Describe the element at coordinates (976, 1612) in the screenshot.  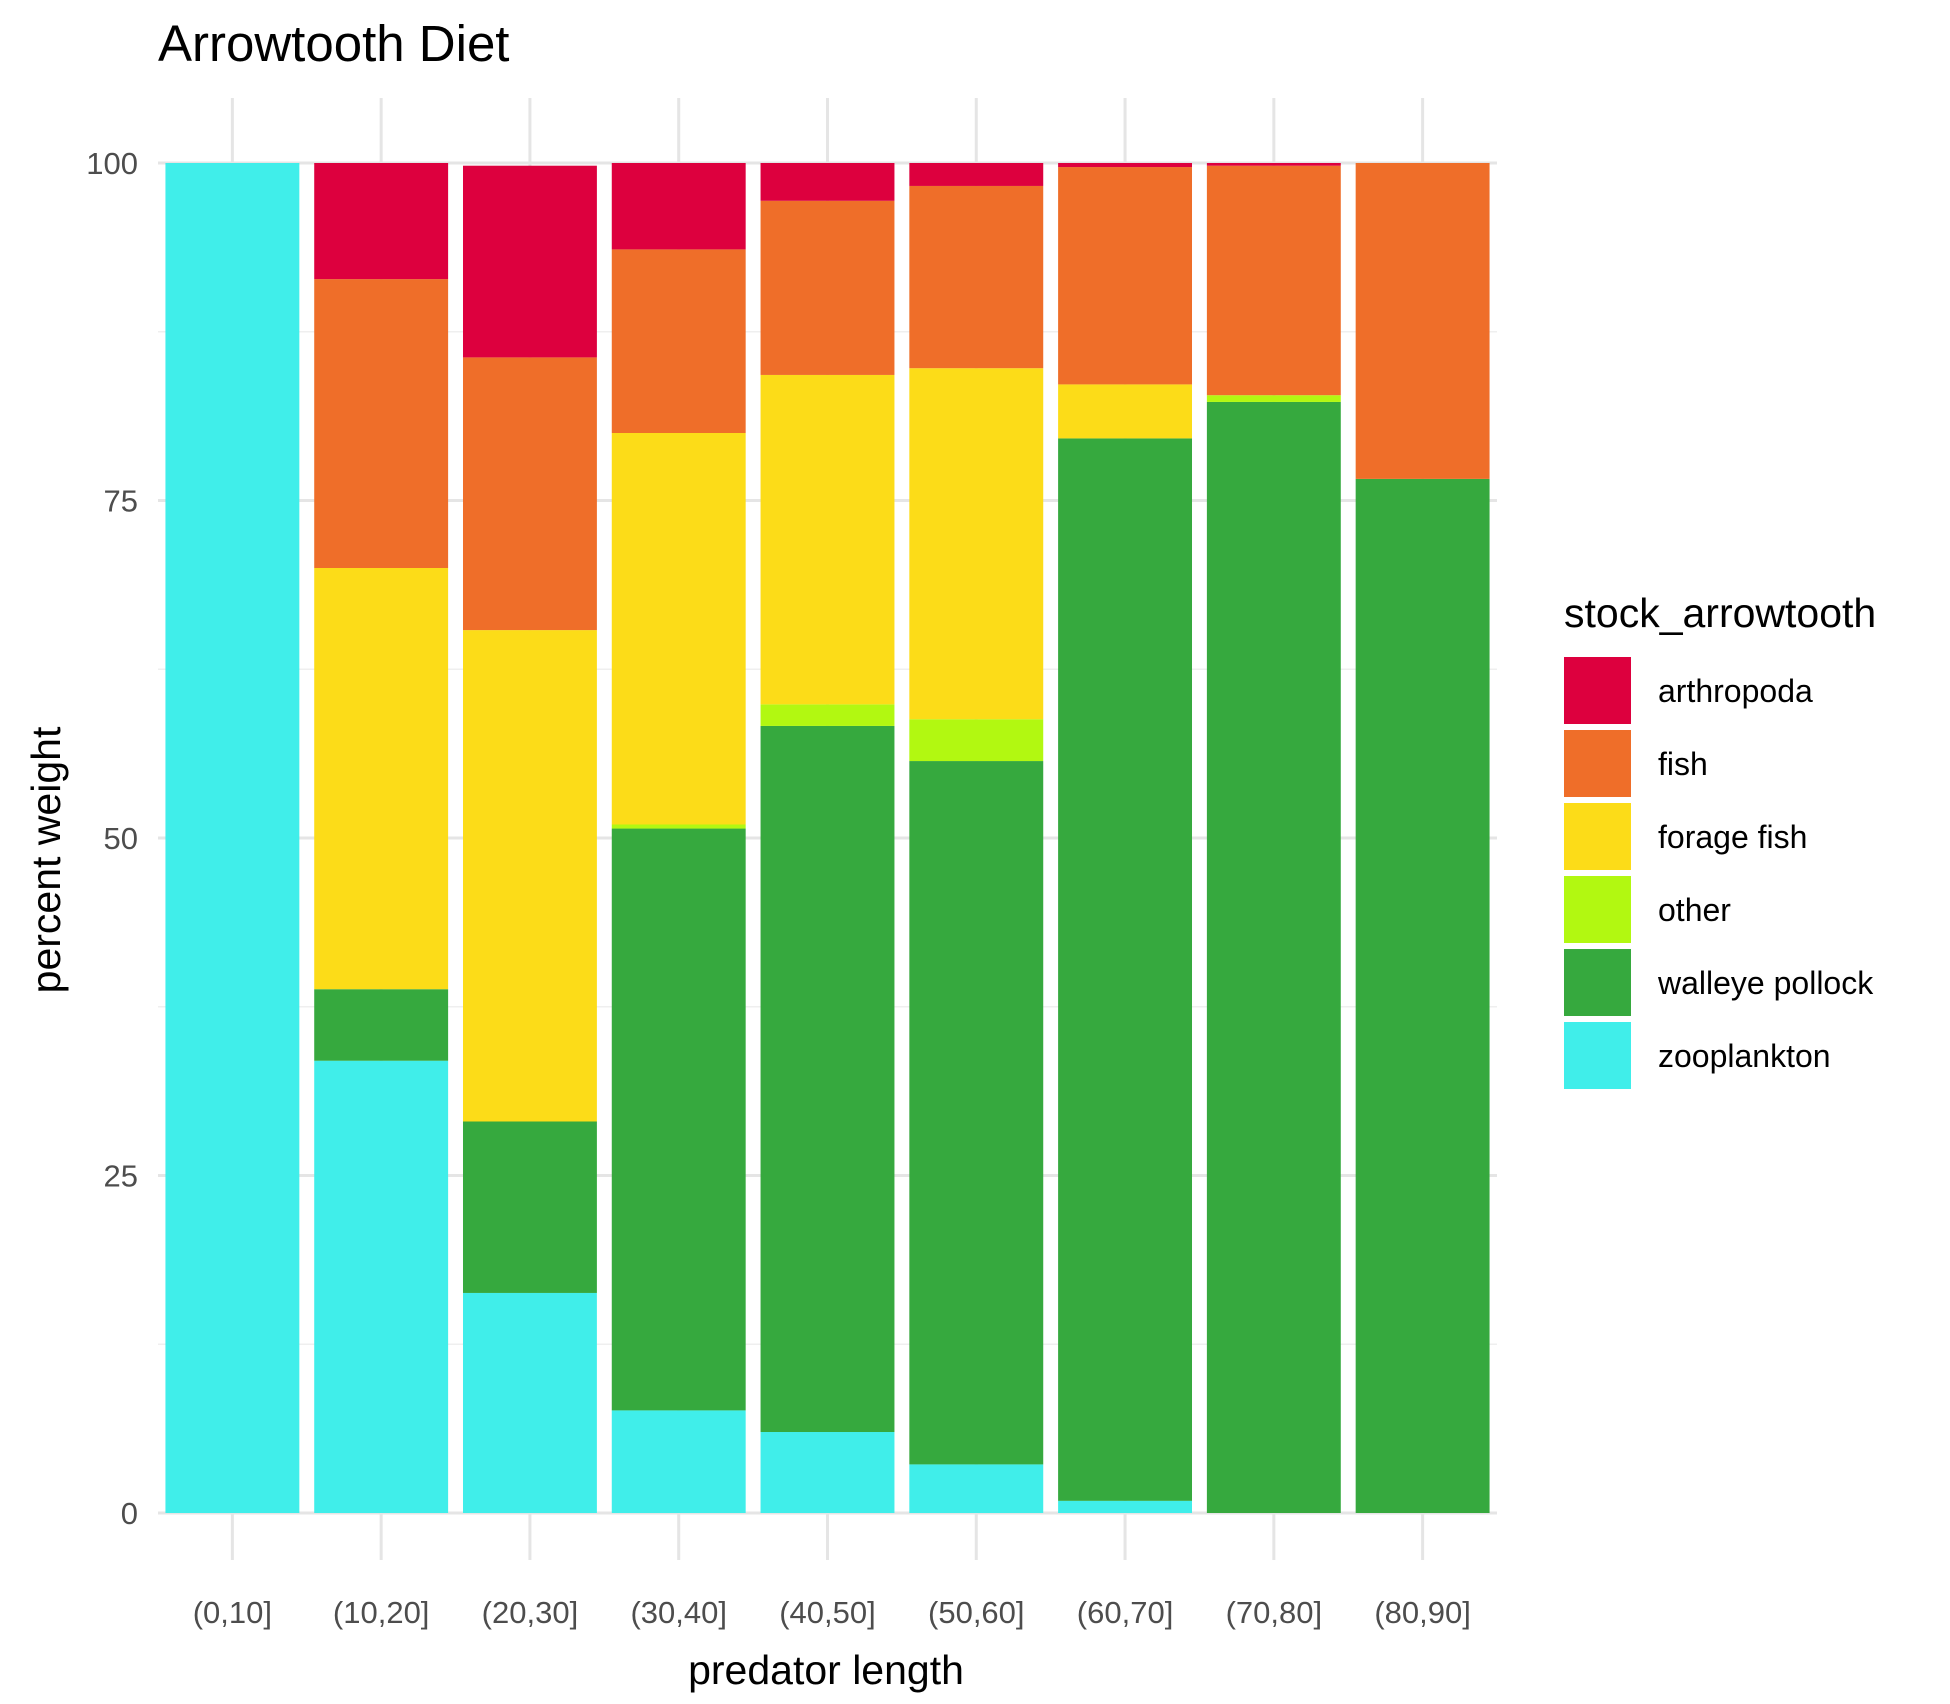
I see `x-tick-label: (50,60]` at that location.